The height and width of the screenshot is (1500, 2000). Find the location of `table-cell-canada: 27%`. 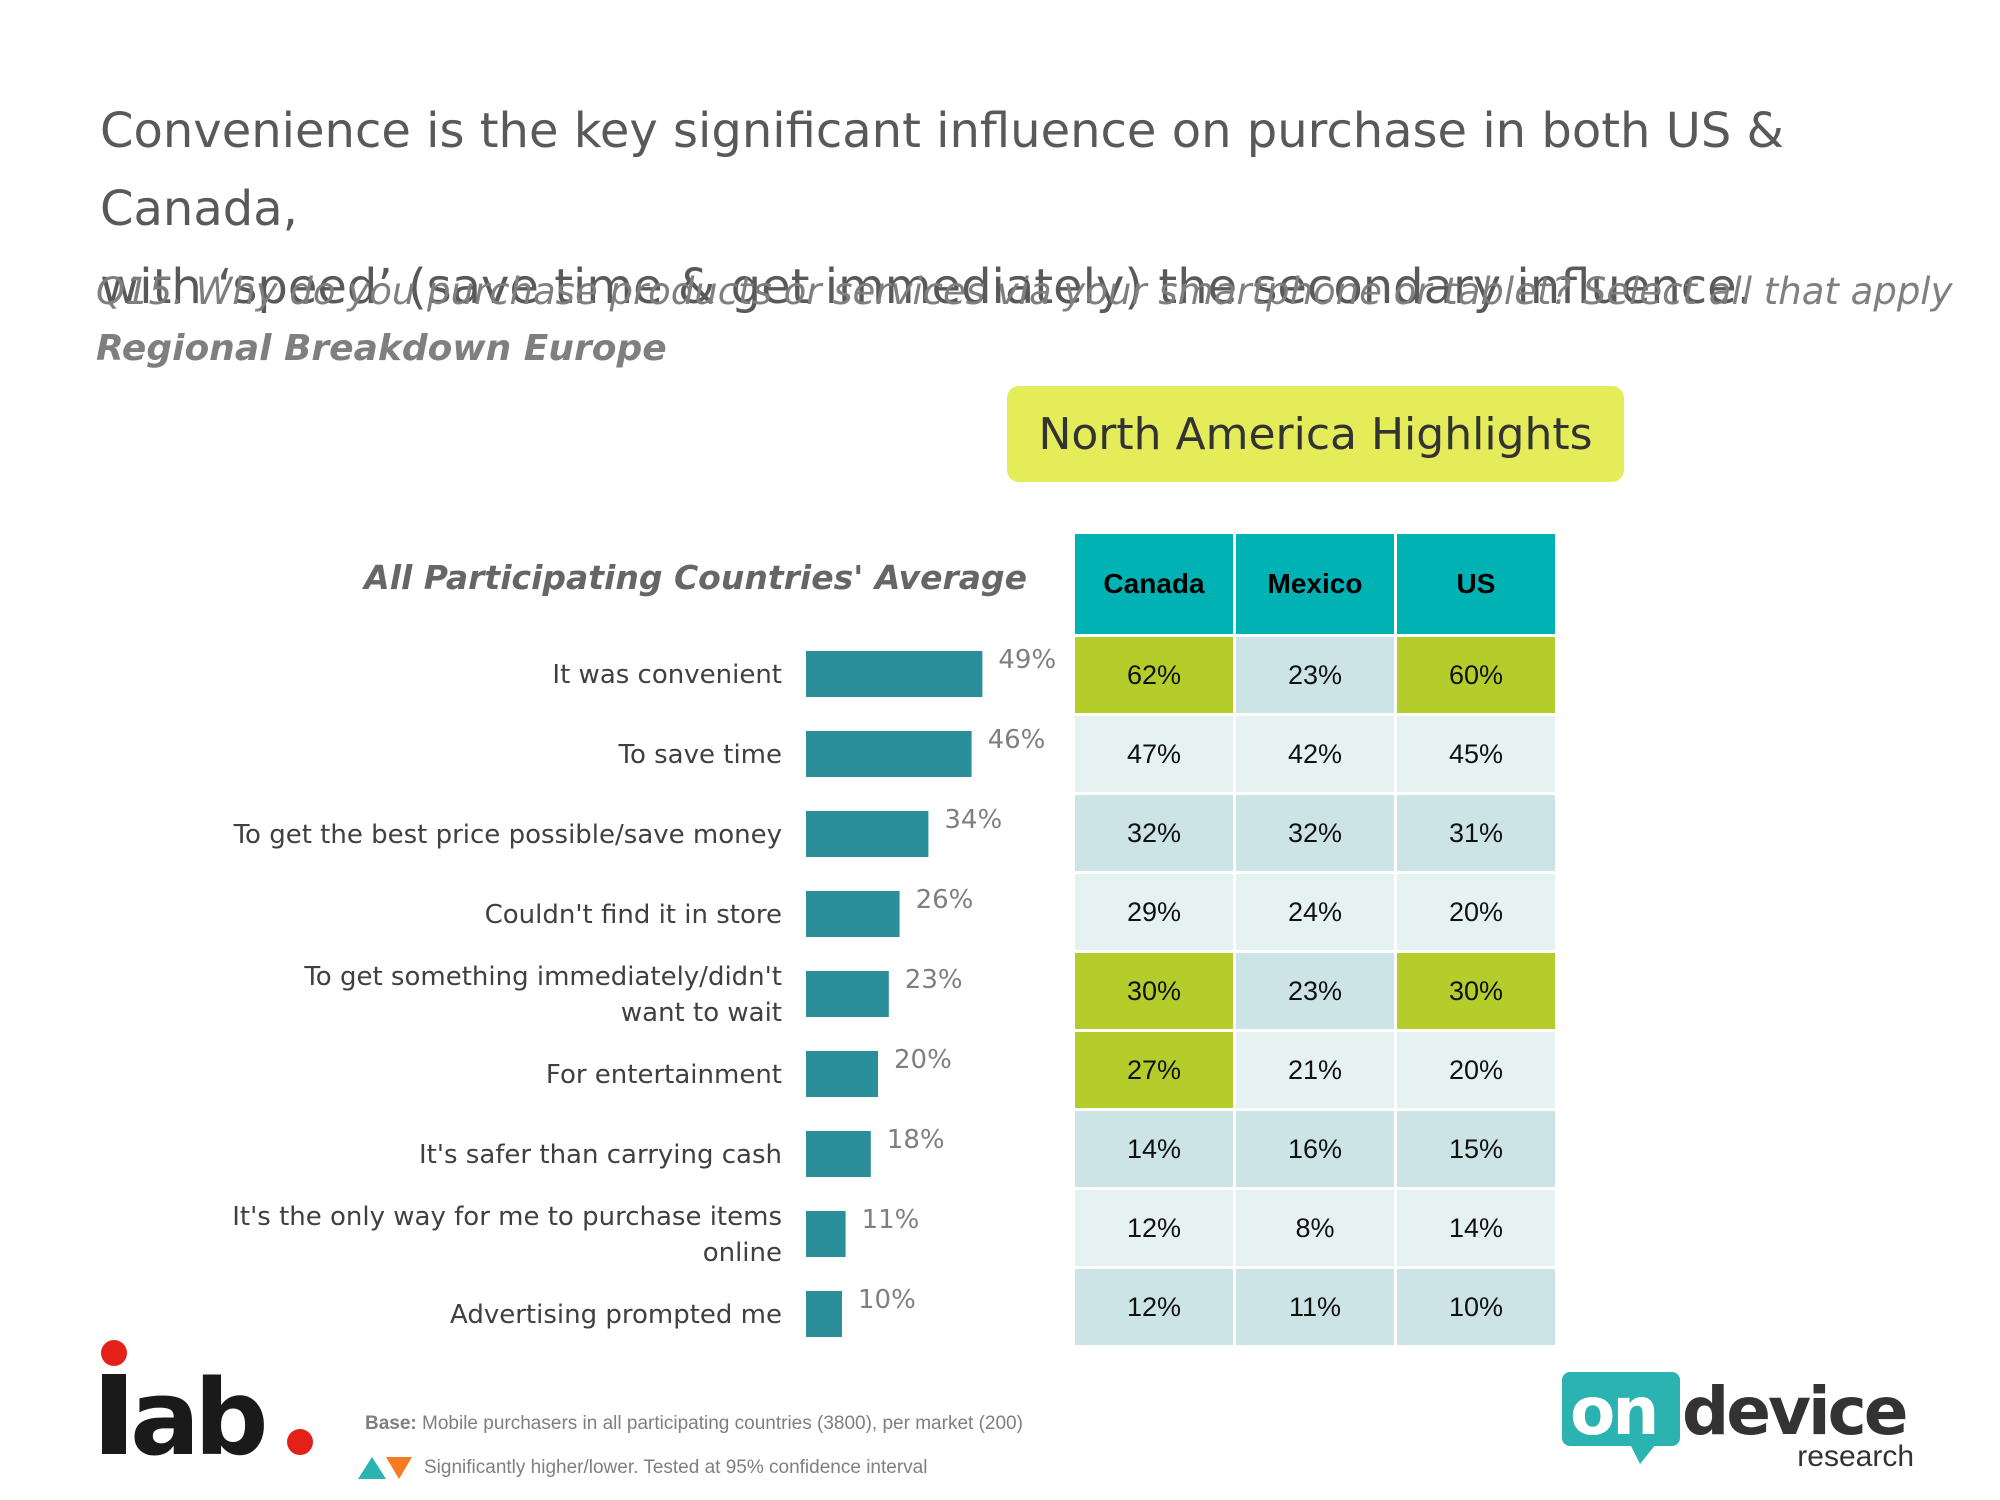

table-cell-canada: 27% is located at coordinates (1154, 1070).